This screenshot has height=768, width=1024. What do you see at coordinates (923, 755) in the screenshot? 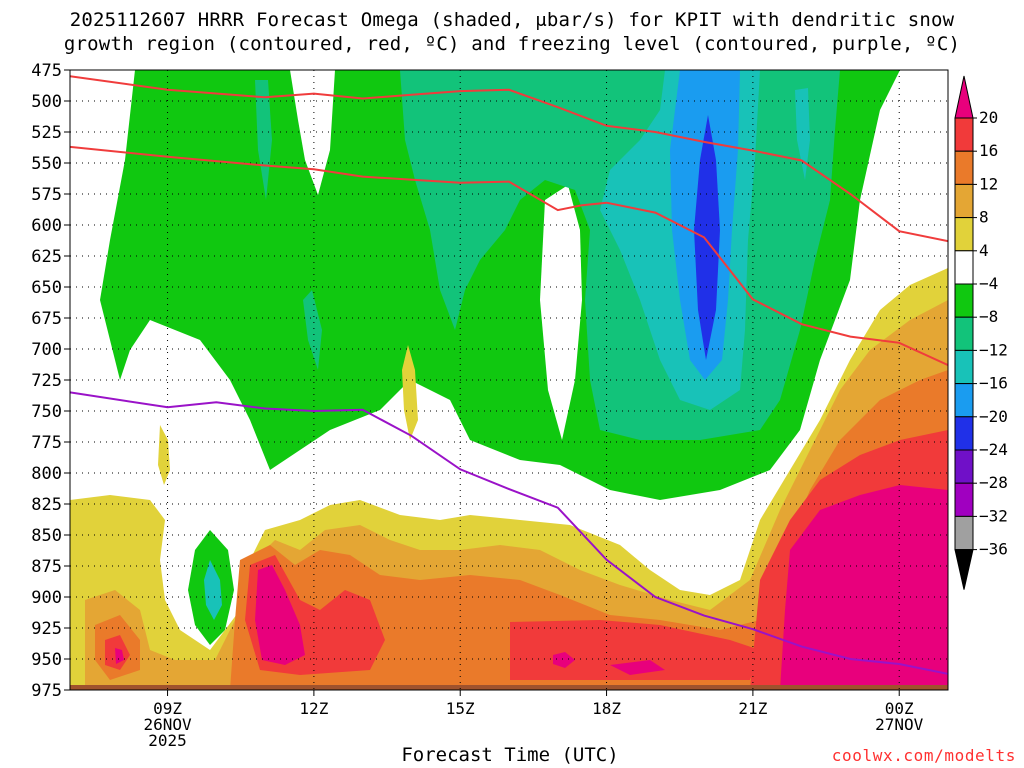
I see `credit-link: coolwx.com/modelts` at bounding box center [923, 755].